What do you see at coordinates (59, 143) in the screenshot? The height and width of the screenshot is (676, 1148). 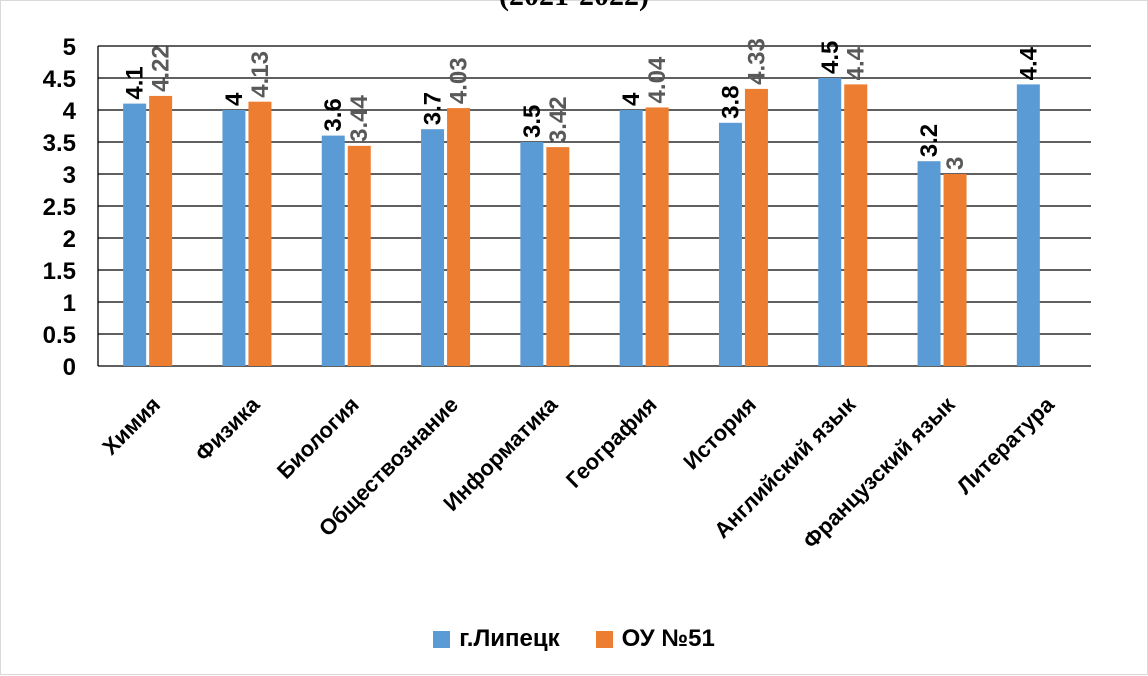 I see `y-tick-label: 3.5` at bounding box center [59, 143].